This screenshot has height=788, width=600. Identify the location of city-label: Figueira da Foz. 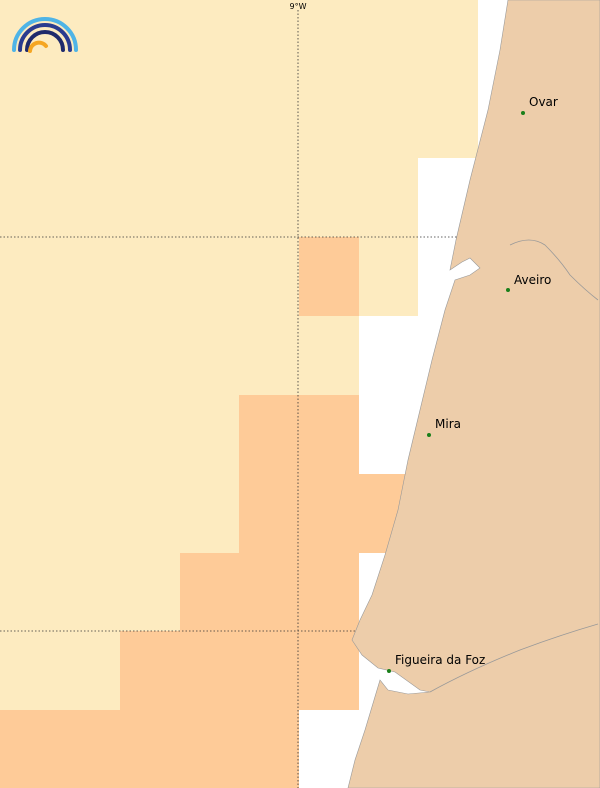
(440, 660).